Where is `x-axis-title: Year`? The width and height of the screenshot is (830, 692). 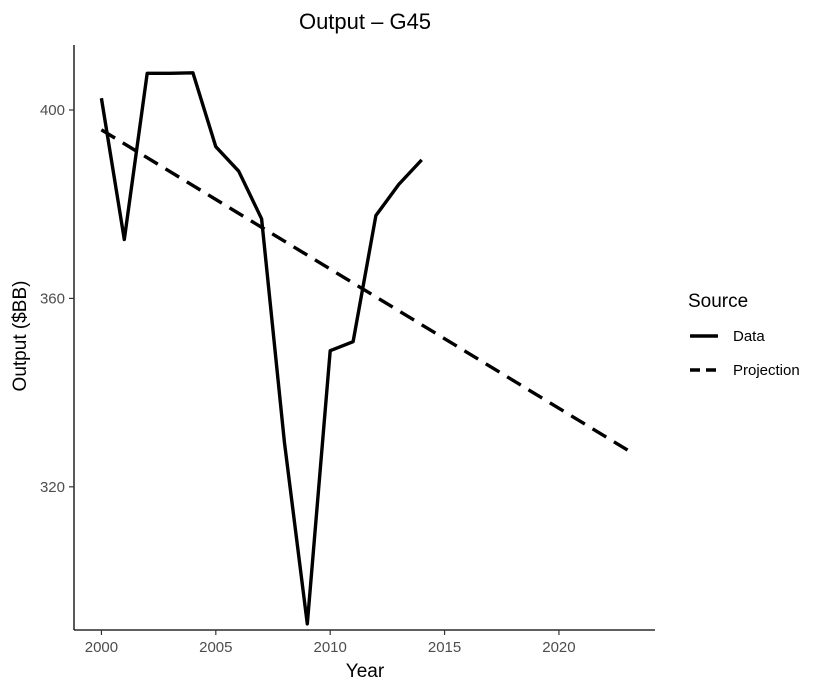 x-axis-title: Year is located at coordinates (365, 671).